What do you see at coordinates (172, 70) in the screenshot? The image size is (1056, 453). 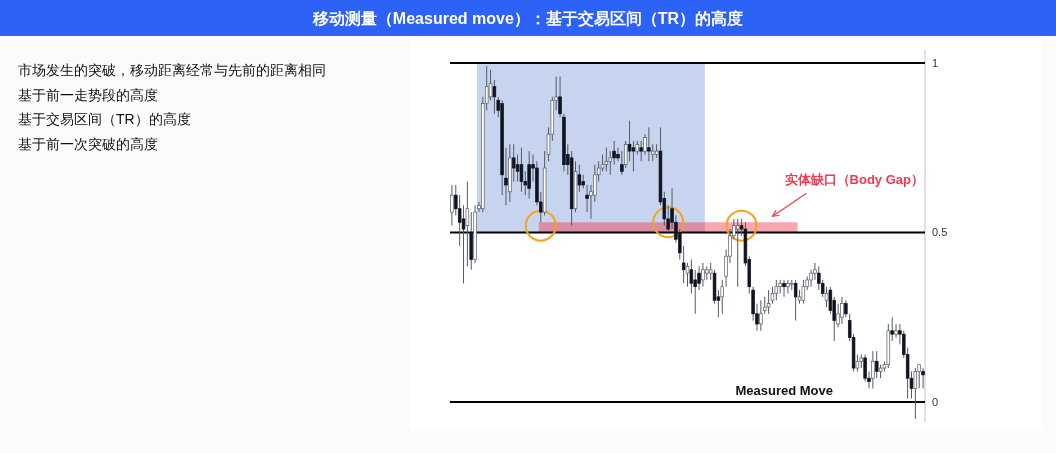 I see `annotation: 市场发生的突破，移动距离经常与先前的距离相同` at bounding box center [172, 70].